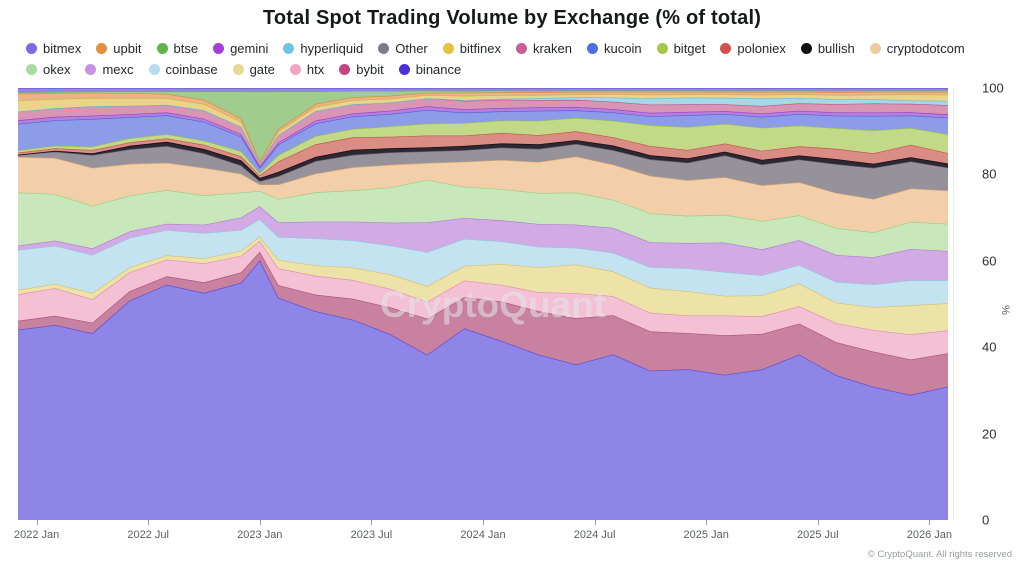  What do you see at coordinates (186, 48) in the screenshot?
I see `legend-label: btse` at bounding box center [186, 48].